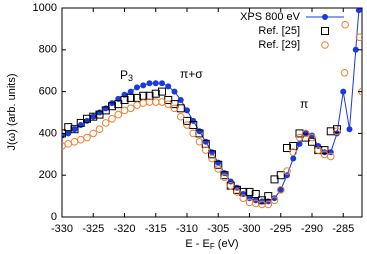 Image resolution: width=367 pixels, height=254 pixels. What do you see at coordinates (62, 229) in the screenshot?
I see `x-tick-label: -330` at bounding box center [62, 229].